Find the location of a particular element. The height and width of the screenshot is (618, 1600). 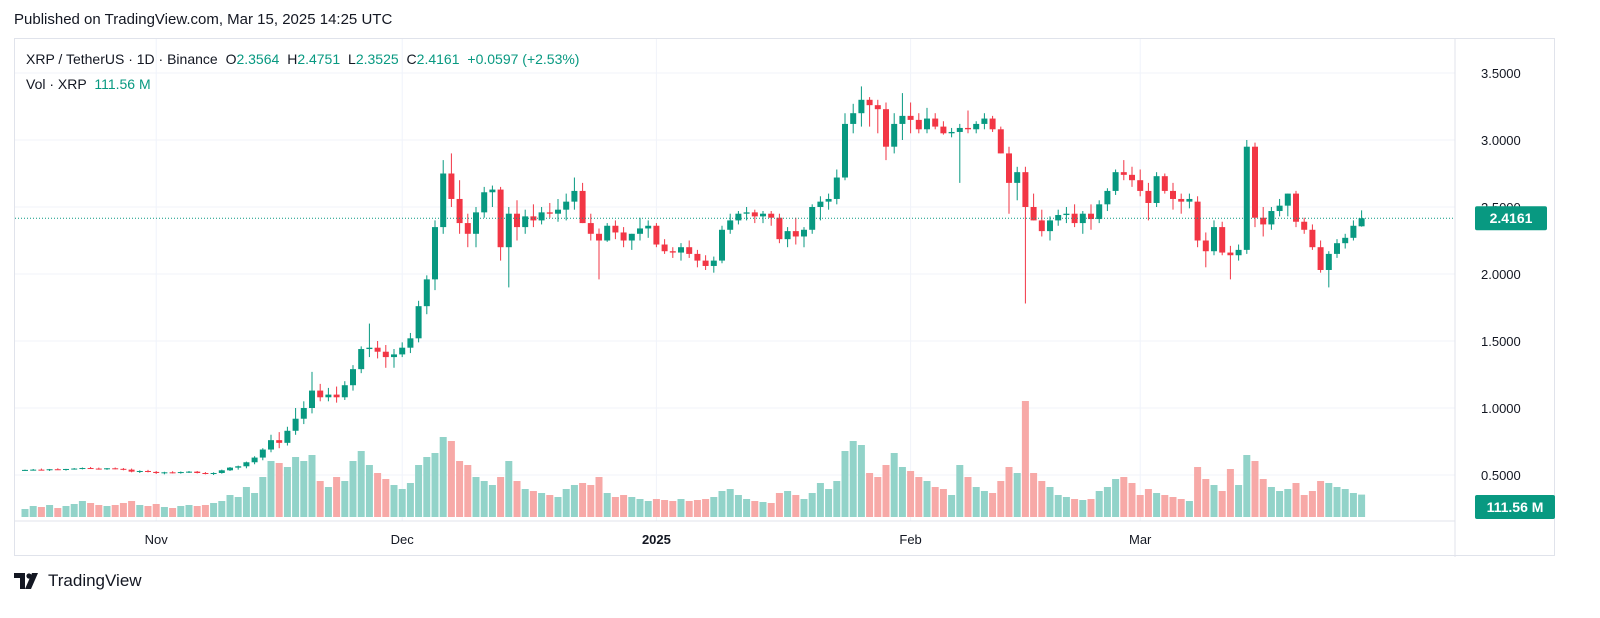

x-tick-label: 2025 is located at coordinates (656, 539).